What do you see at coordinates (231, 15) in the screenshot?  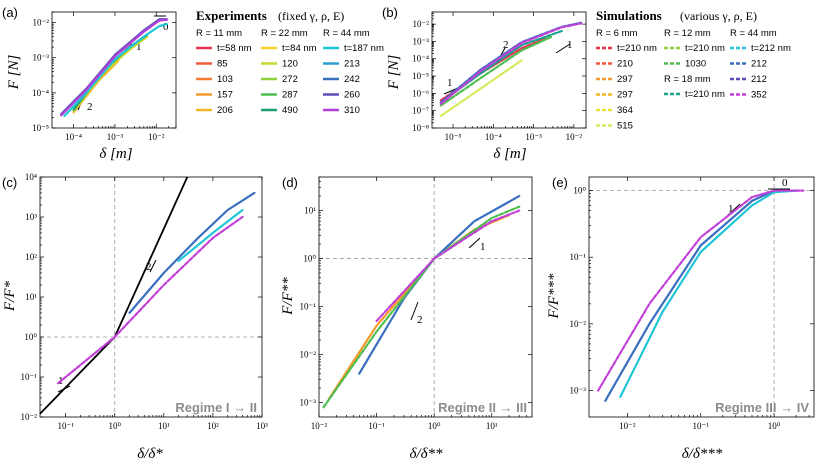 I see `legend-experiments-title: Experiments` at bounding box center [231, 15].